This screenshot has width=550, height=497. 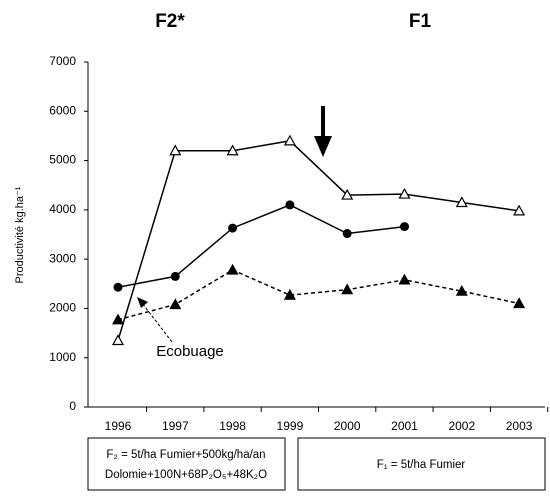 I want to click on annotation: Ecobuage, so click(x=190, y=351).